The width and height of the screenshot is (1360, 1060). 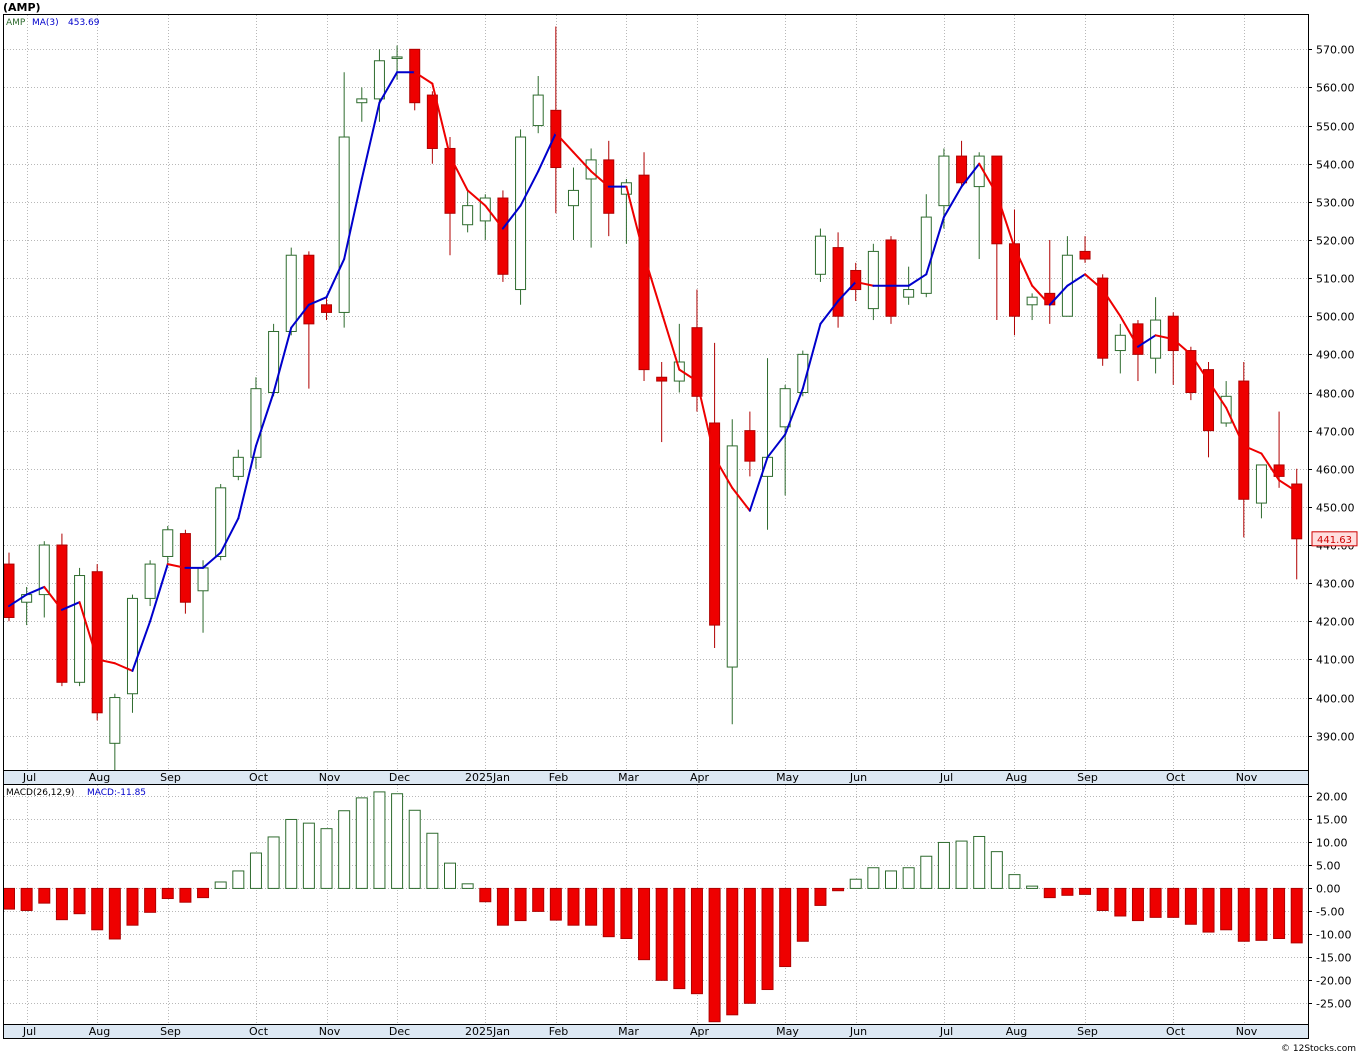 I want to click on ticker-label: (AMP), so click(x=22, y=7).